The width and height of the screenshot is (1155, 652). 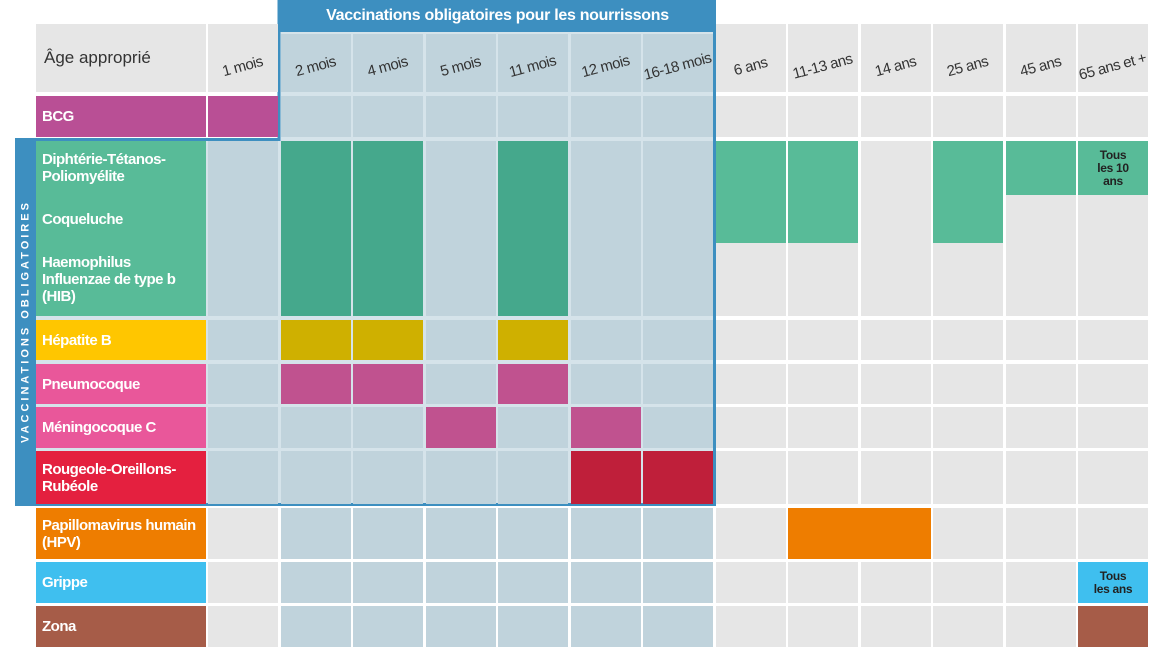 I want to click on side-label: VACCINATIONS OBLIGATOIRES, so click(x=25, y=321).